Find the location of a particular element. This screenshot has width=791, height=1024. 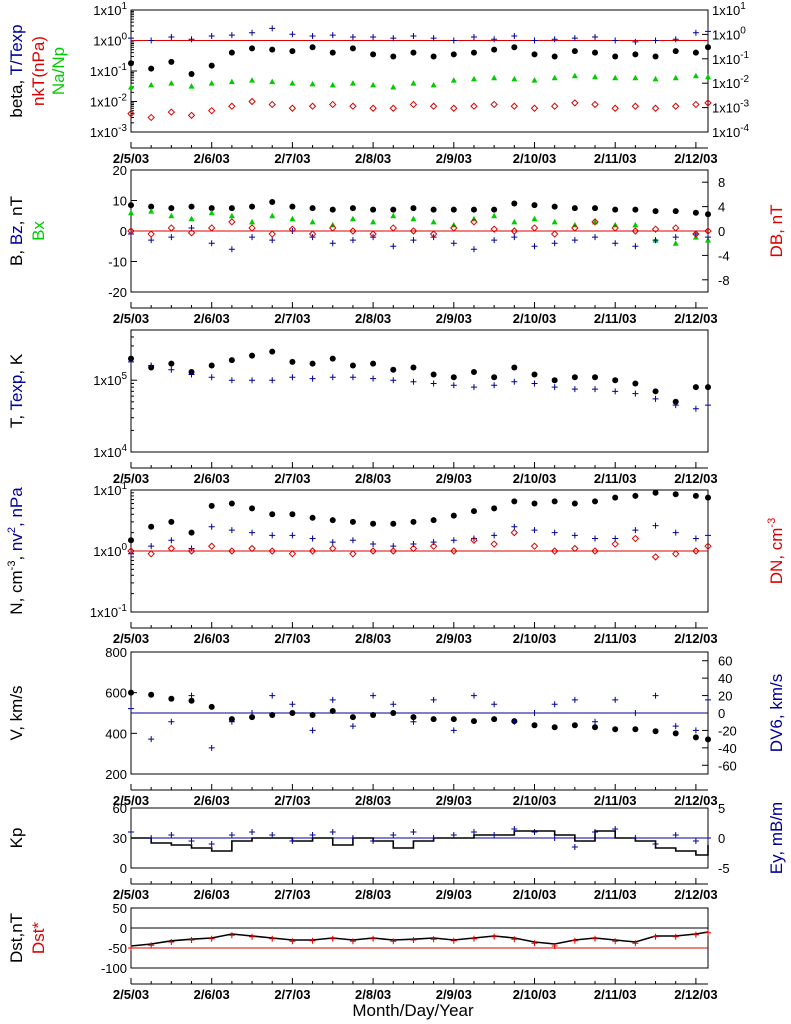

y-tick-label: -20 is located at coordinates (117, 292).